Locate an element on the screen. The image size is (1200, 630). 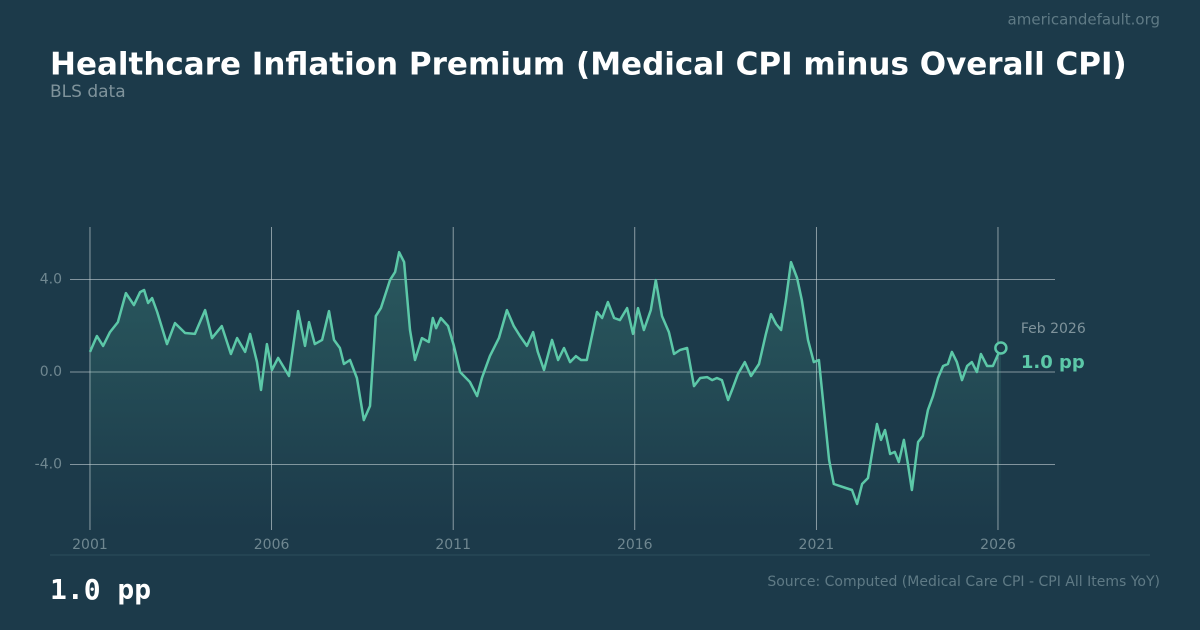
x-tick-label: 2016 is located at coordinates (635, 545).